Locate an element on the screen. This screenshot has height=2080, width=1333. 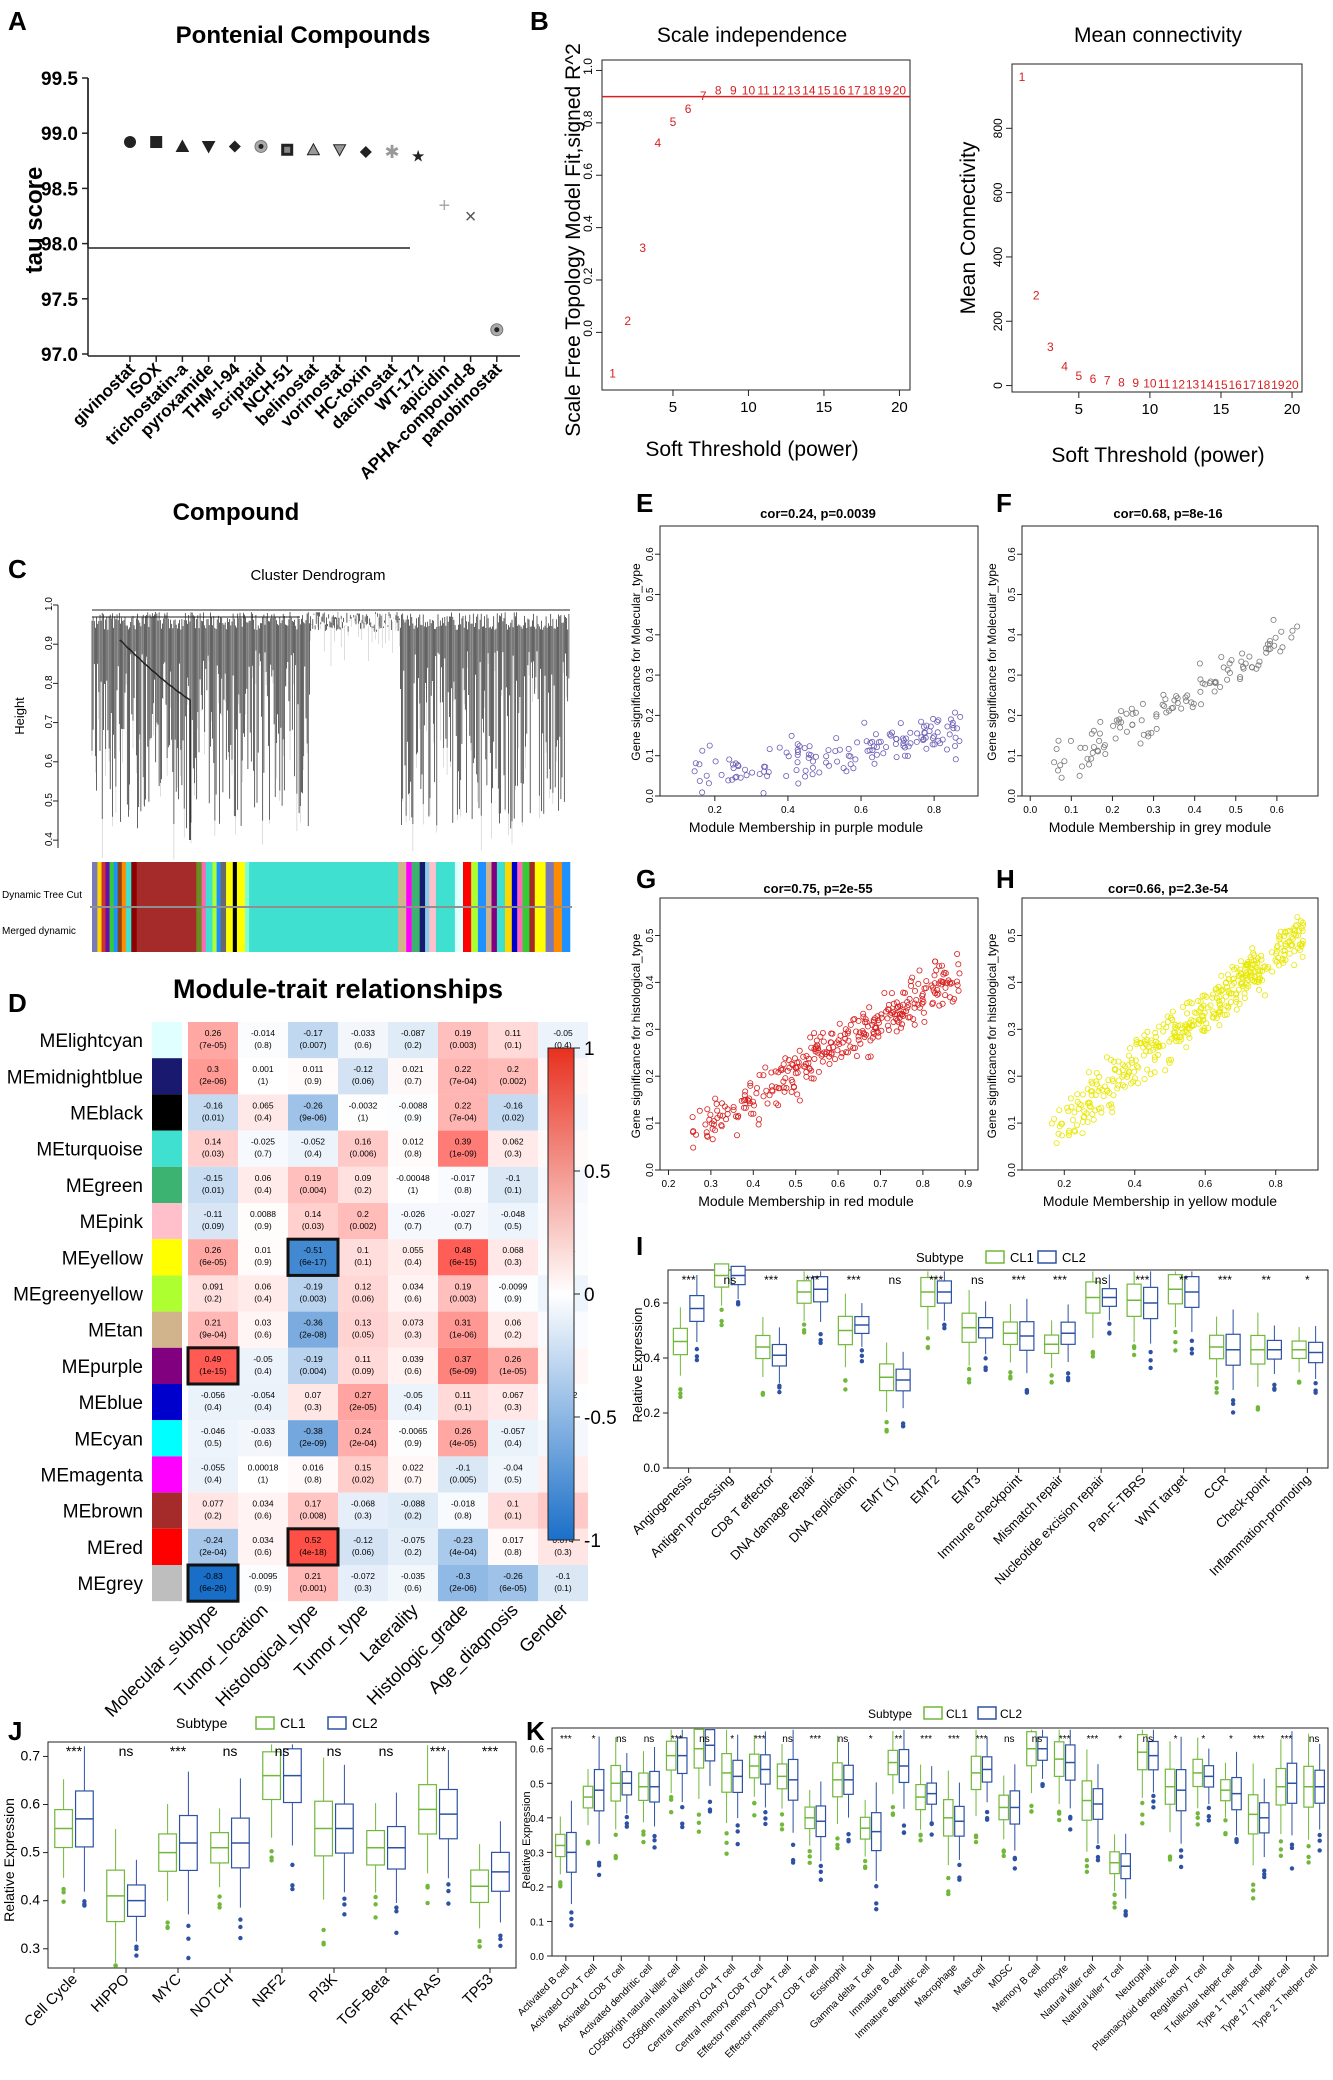
panel-k-ytick-label: 0.3 is located at coordinates (537, 1853).